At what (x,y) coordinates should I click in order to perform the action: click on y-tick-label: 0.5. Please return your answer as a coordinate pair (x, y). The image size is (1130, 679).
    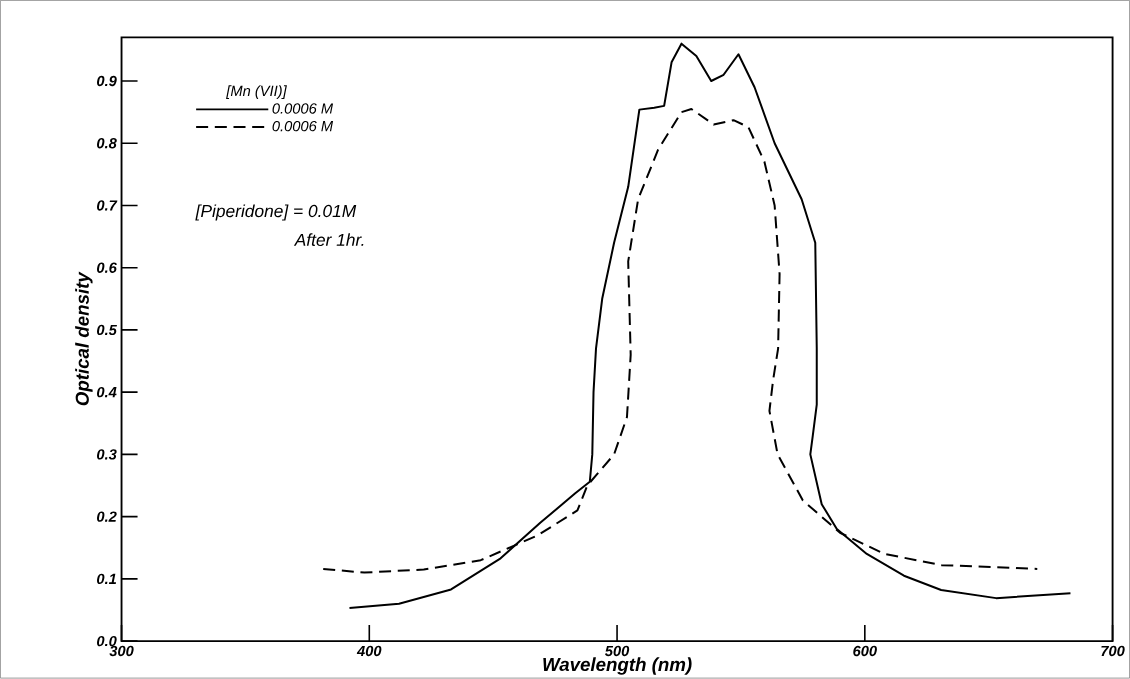
    Looking at the image, I should click on (107, 330).